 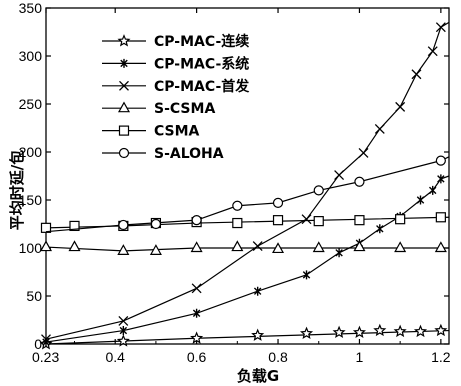 I want to click on y-tick-label: 150, so click(x=31, y=200).